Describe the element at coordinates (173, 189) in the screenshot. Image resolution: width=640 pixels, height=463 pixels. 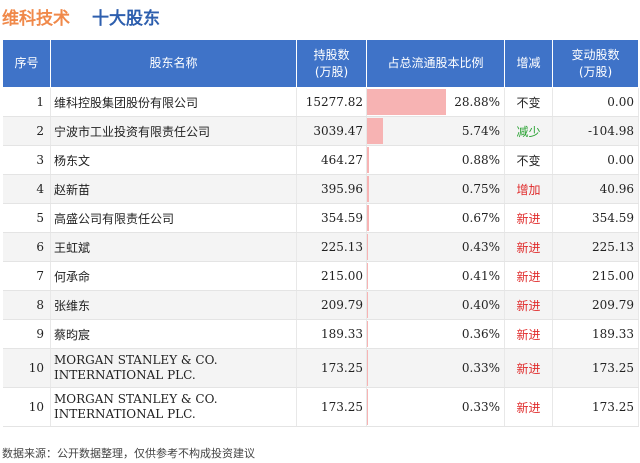
I see `holder-name-cell: 赵新苗` at that location.